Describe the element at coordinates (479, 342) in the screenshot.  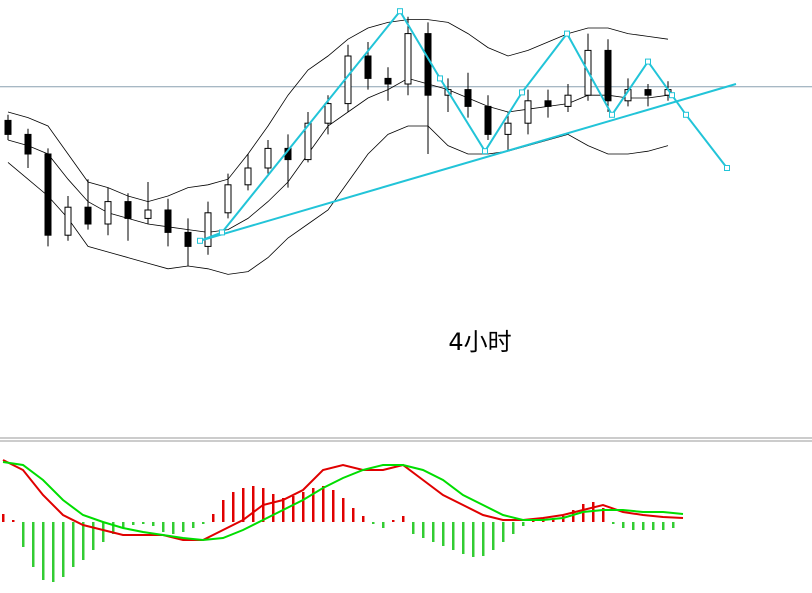
I see `annotation: 4小时` at that location.